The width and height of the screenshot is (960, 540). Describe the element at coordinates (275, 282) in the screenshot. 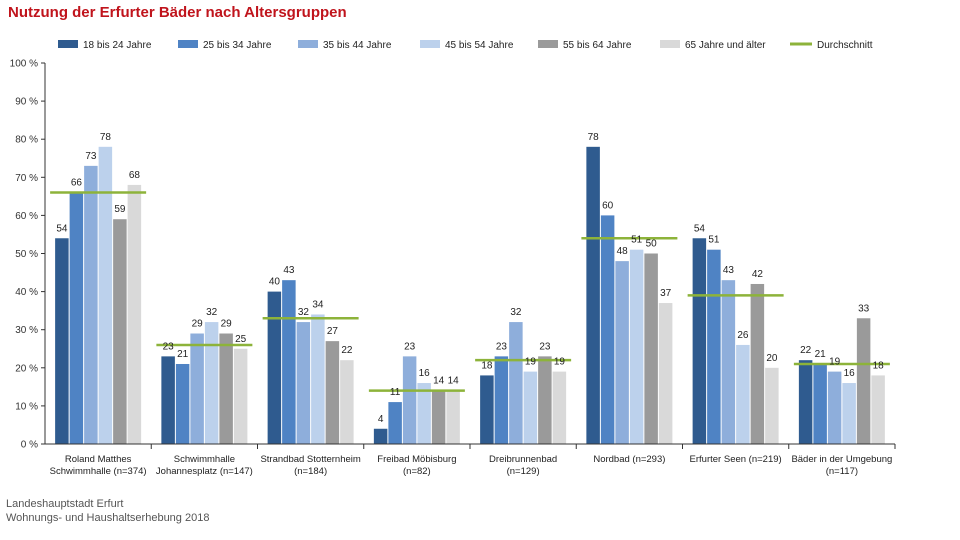

I see `bar-value-label: 40` at that location.